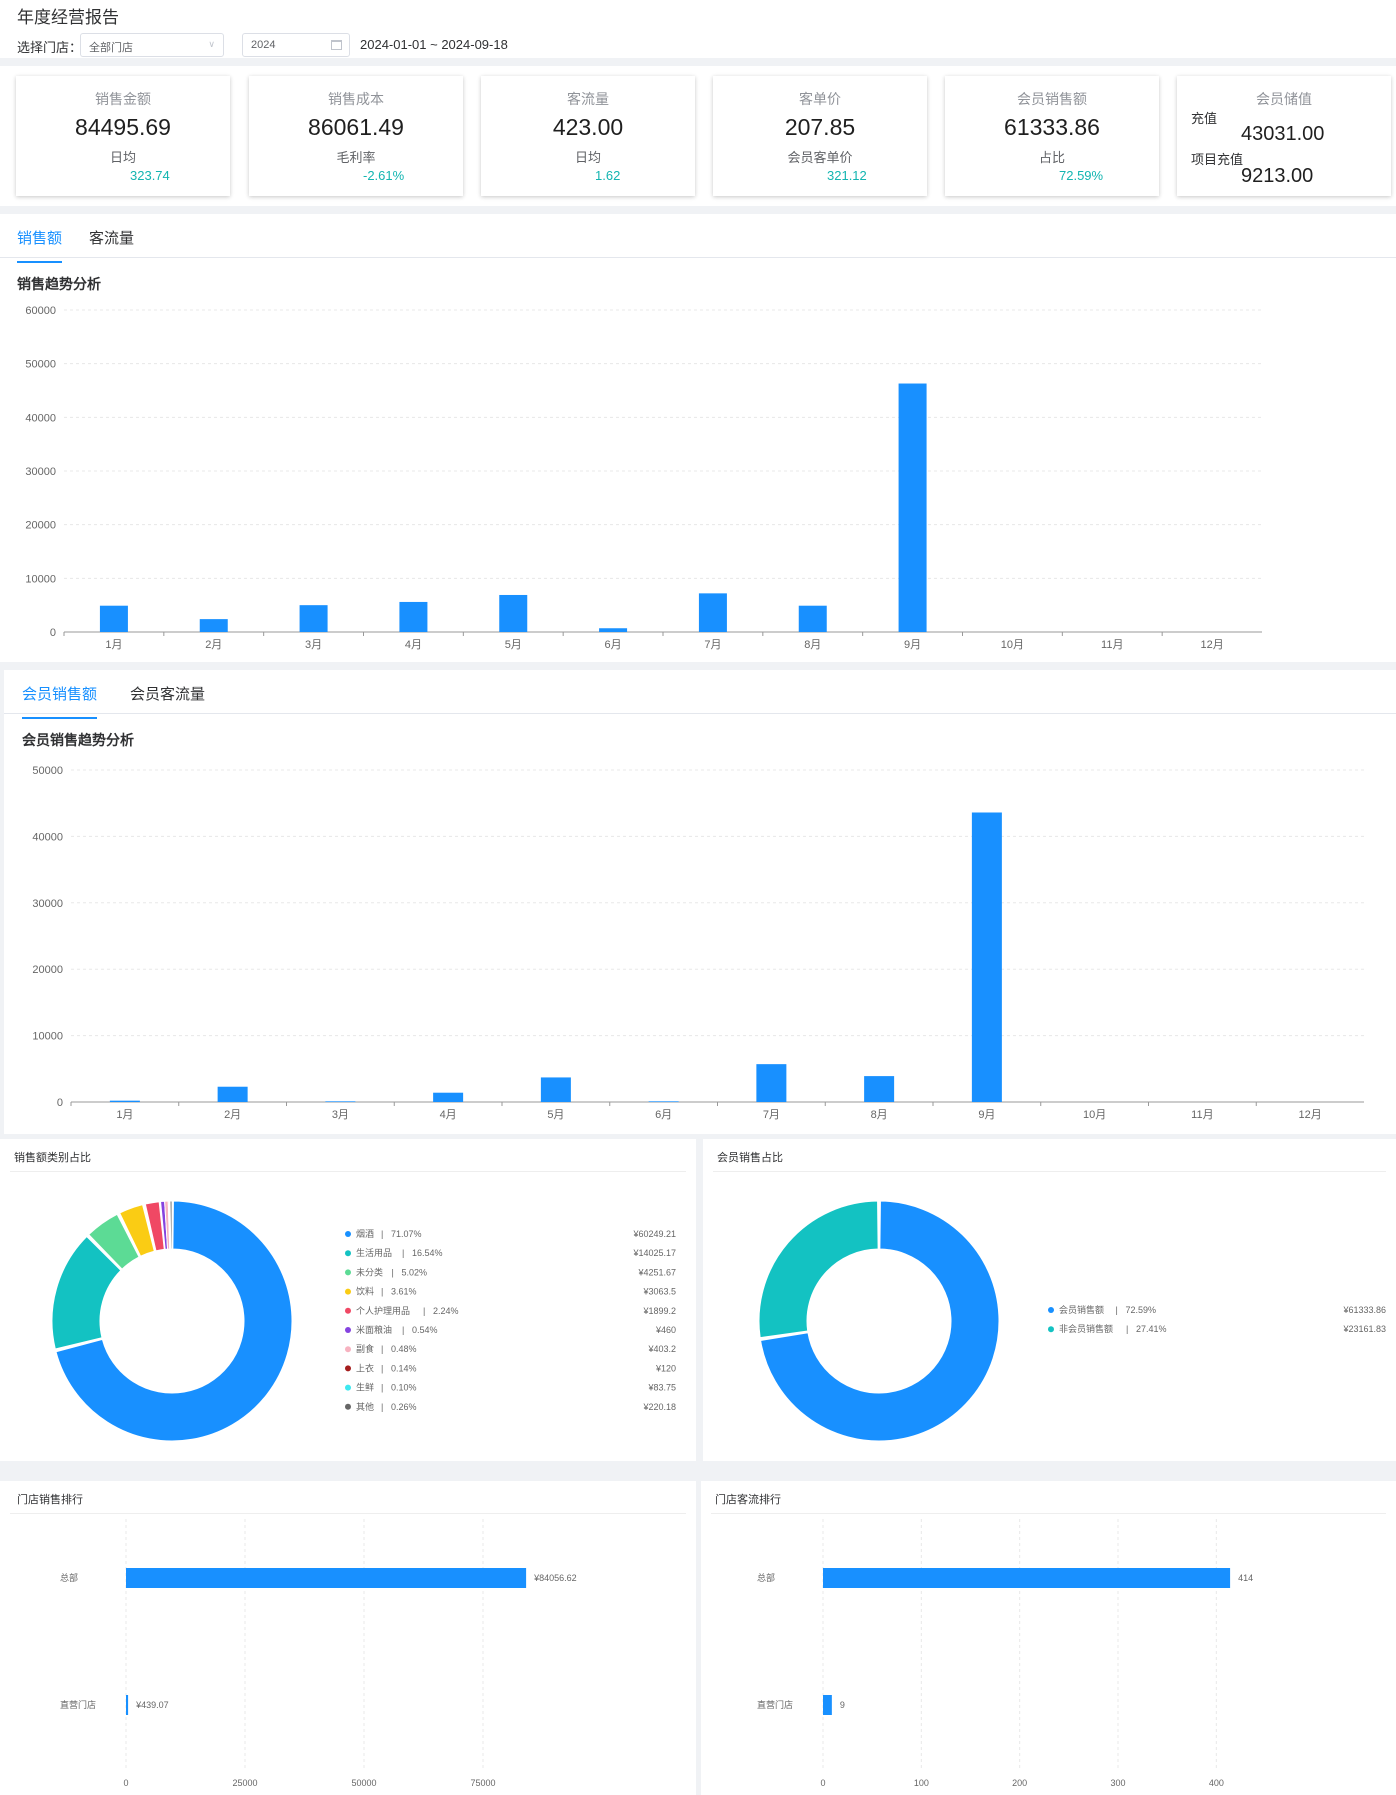  I want to click on legend-name: 生鲜, so click(365, 1387).